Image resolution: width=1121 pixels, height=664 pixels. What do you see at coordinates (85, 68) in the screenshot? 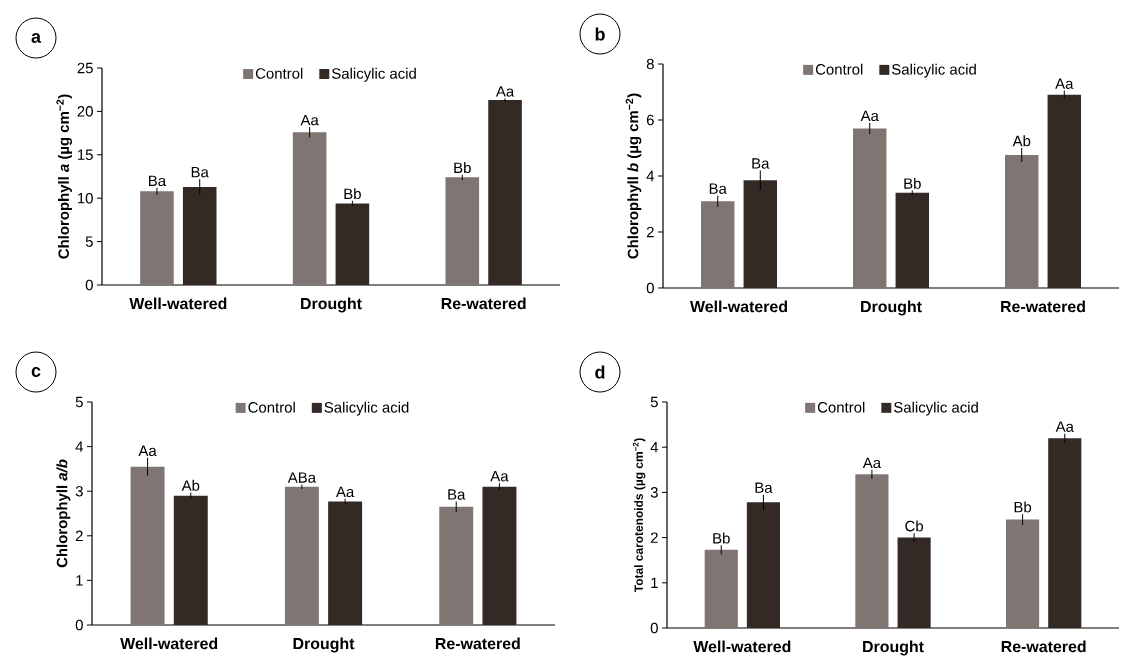
I see `y-tick-label: 25` at bounding box center [85, 68].